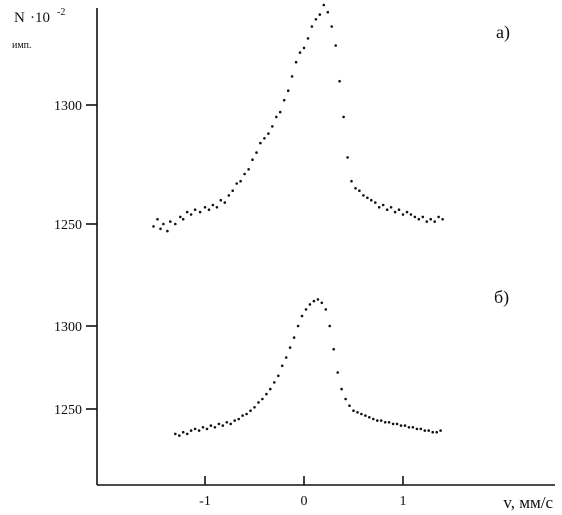  What do you see at coordinates (403, 501) in the screenshot?
I see `x-tick-label-1: 1` at bounding box center [403, 501].